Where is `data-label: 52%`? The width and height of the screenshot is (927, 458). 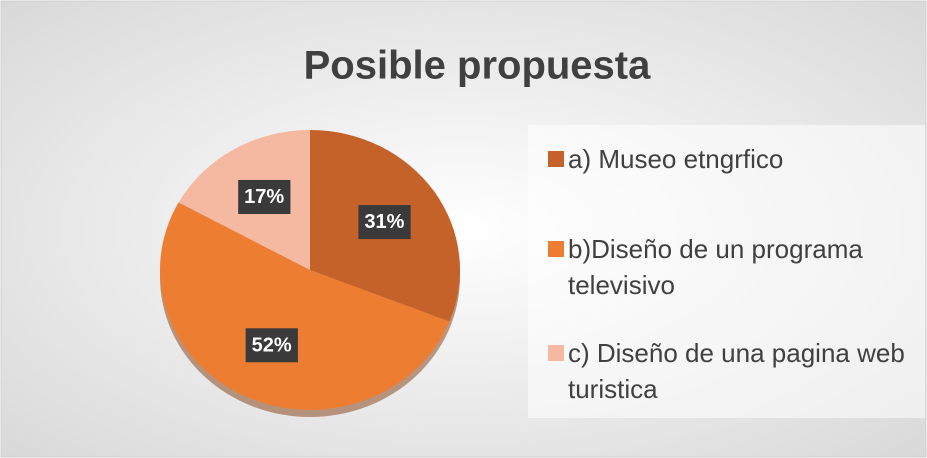 data-label: 52% is located at coordinates (272, 345).